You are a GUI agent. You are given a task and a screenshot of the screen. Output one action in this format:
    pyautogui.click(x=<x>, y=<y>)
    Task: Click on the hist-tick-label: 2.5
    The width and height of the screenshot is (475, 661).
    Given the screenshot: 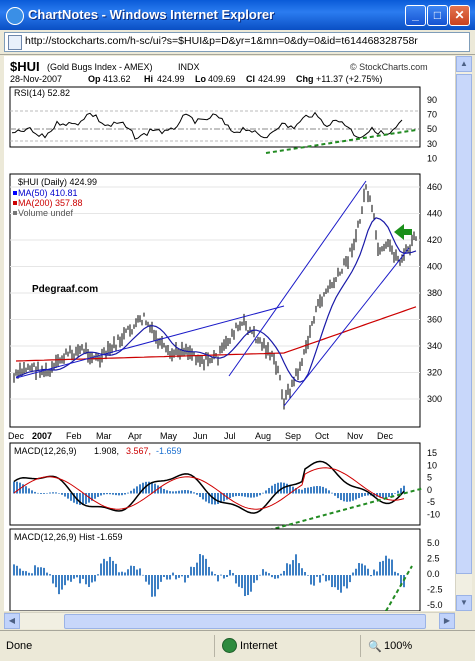 What is the action you would take?
    pyautogui.click(x=433, y=559)
    